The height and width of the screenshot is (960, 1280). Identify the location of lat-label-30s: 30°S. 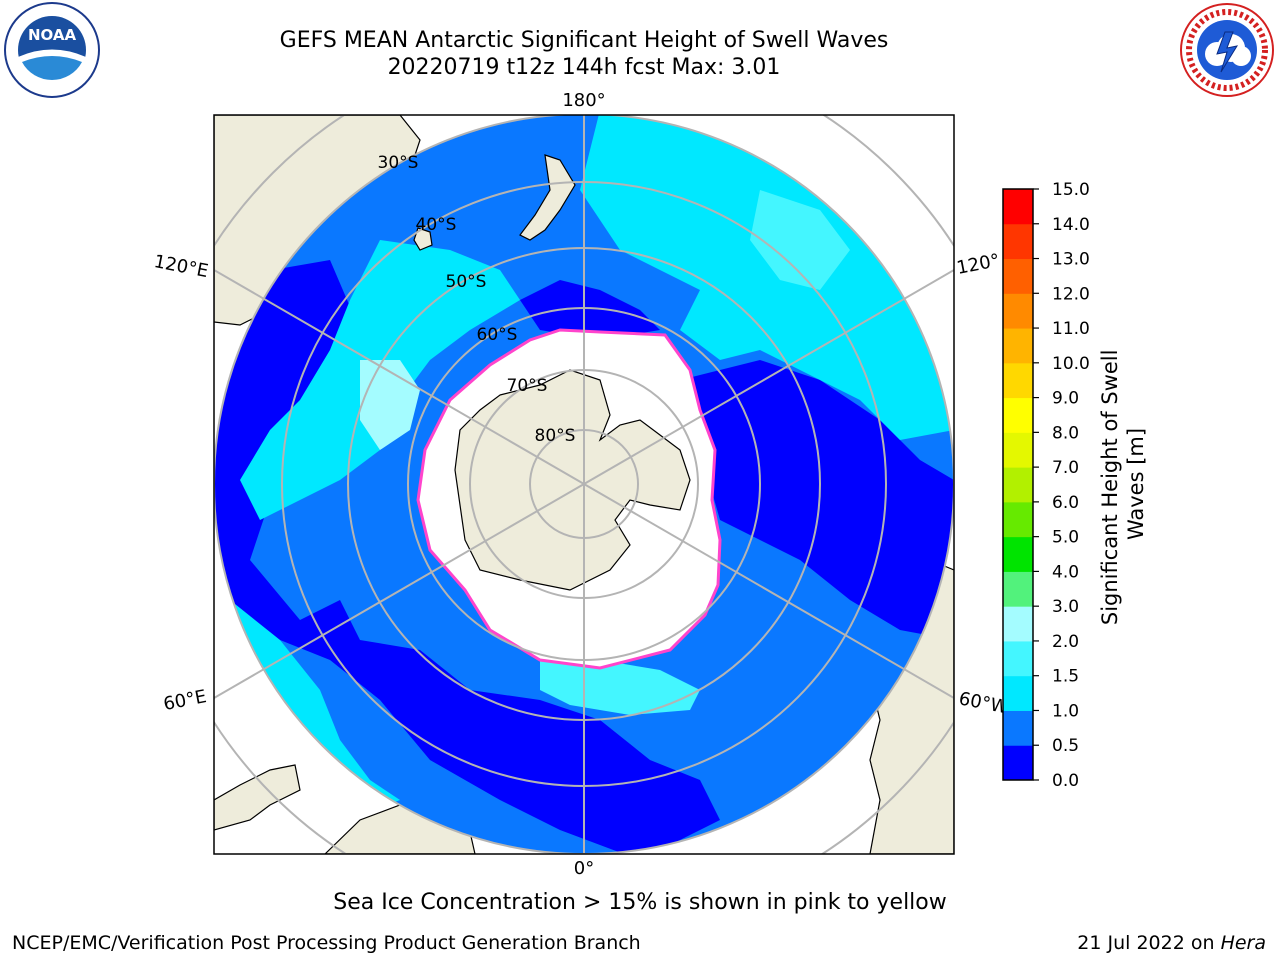
(398, 163).